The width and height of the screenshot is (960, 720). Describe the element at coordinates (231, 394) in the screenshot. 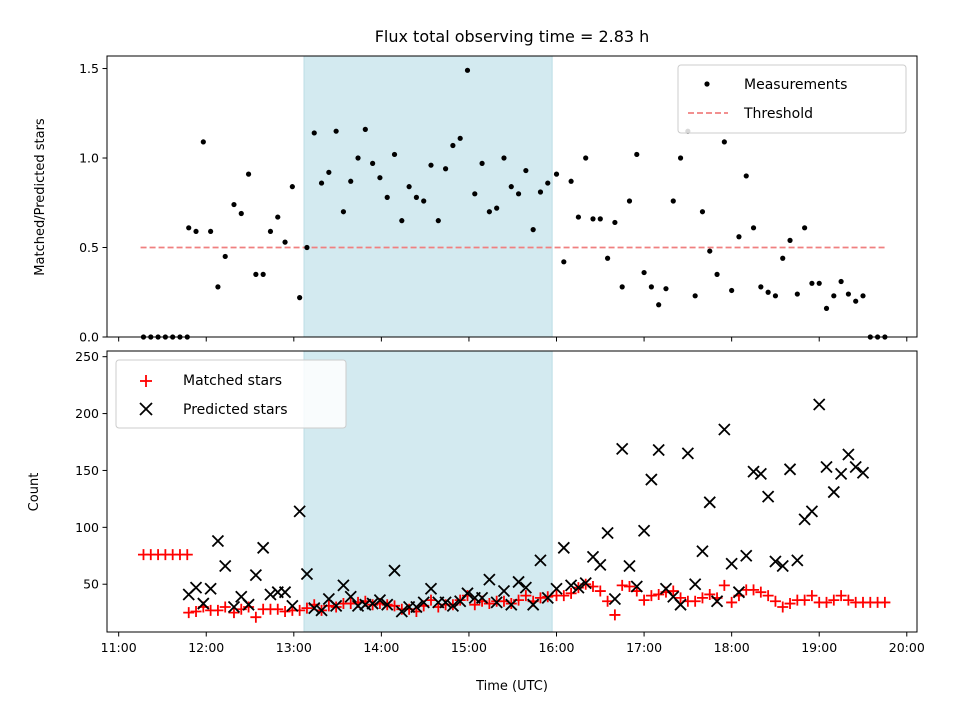

I see `bottom-legend-box` at that location.